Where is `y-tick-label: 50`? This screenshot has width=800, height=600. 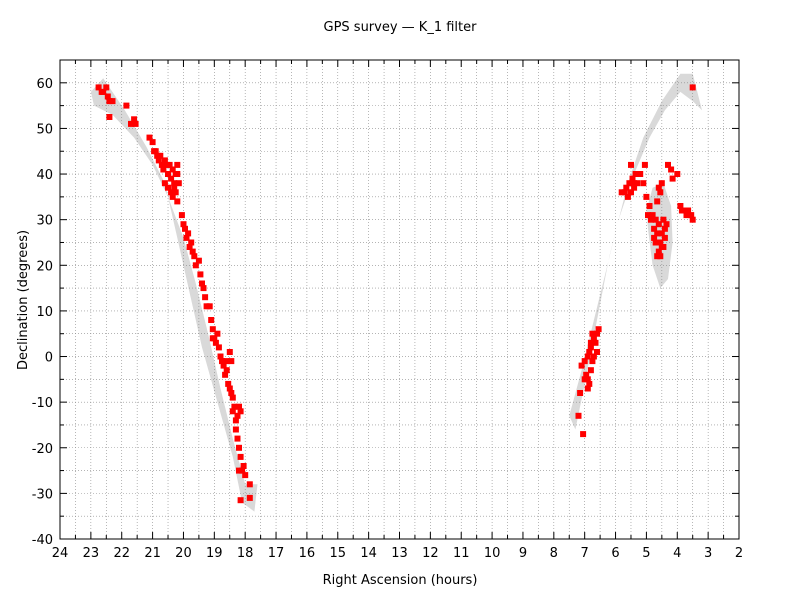 y-tick-label: 50 is located at coordinates (44, 129).